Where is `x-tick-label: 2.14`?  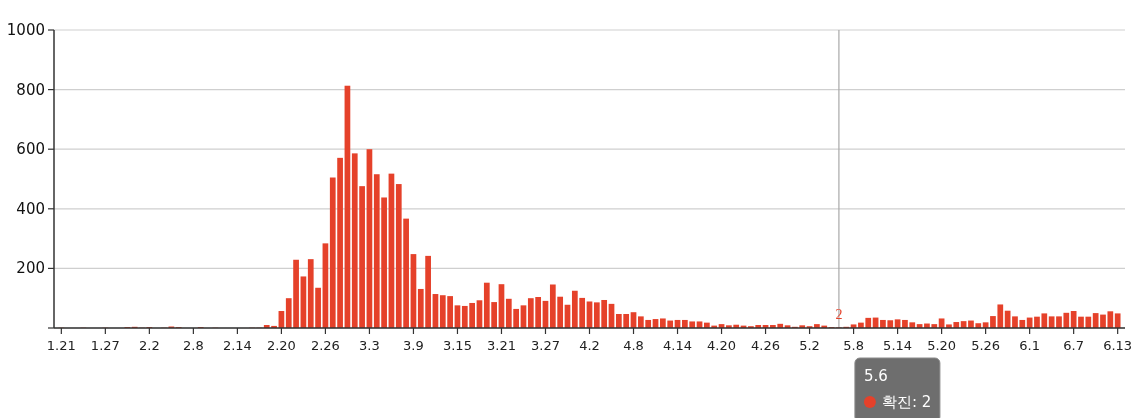
x-tick-label: 2.14 is located at coordinates (237, 345).